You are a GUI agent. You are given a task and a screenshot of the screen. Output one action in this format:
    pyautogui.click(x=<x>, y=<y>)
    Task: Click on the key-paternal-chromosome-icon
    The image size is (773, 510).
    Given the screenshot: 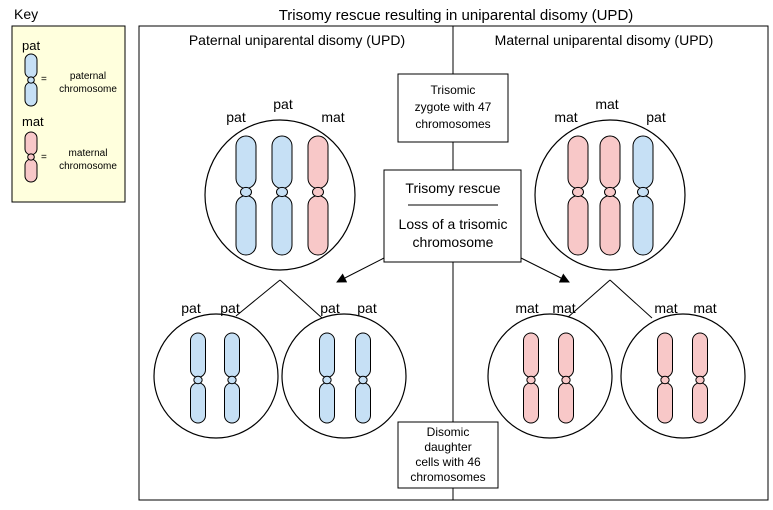 What is the action you would take?
    pyautogui.click(x=31, y=80)
    